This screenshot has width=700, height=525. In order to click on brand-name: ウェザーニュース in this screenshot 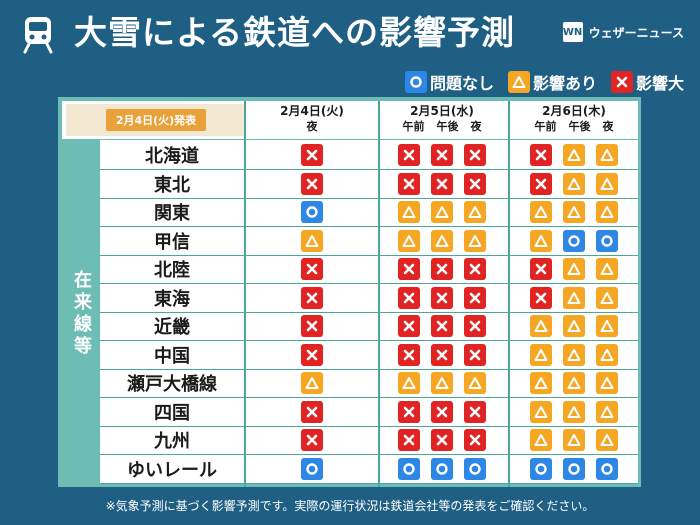, I will do `click(636, 32)`.